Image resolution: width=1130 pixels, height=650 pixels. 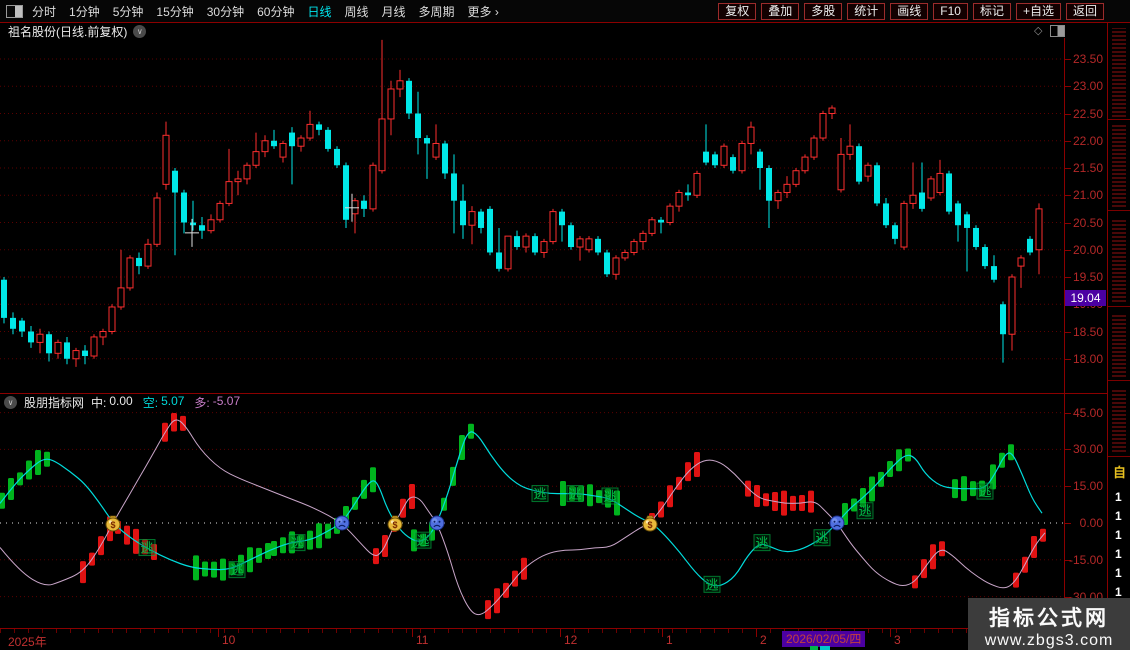 I want to click on right-sidebar: 自 1 1 1 1 1 1, so click(x=1118, y=336).